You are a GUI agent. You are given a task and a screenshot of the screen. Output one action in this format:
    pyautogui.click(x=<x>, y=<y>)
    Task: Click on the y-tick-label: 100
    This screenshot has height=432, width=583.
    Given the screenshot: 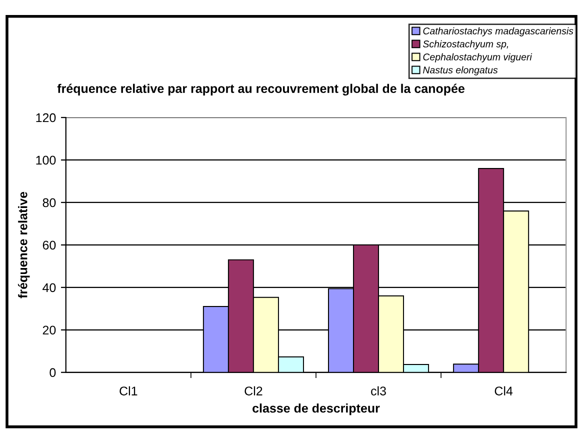 What is the action you would take?
    pyautogui.click(x=46, y=160)
    